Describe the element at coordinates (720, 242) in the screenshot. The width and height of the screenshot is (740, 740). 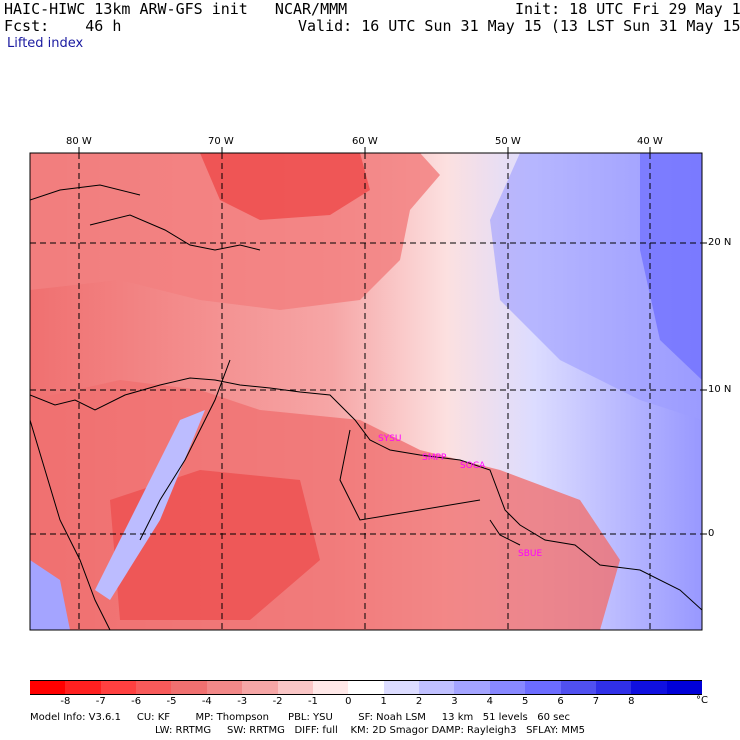
I see `lat-label-20n: 20 N` at that location.